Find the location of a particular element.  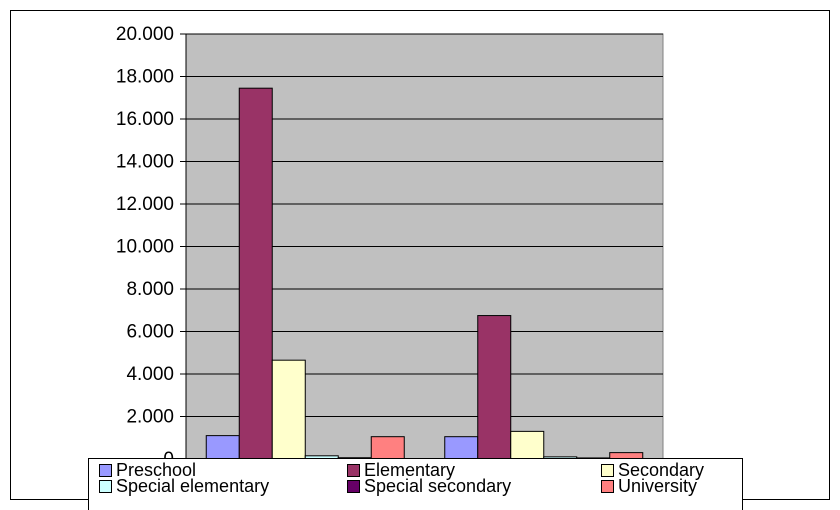

legend-item-preschool: Preschool is located at coordinates (147, 470).